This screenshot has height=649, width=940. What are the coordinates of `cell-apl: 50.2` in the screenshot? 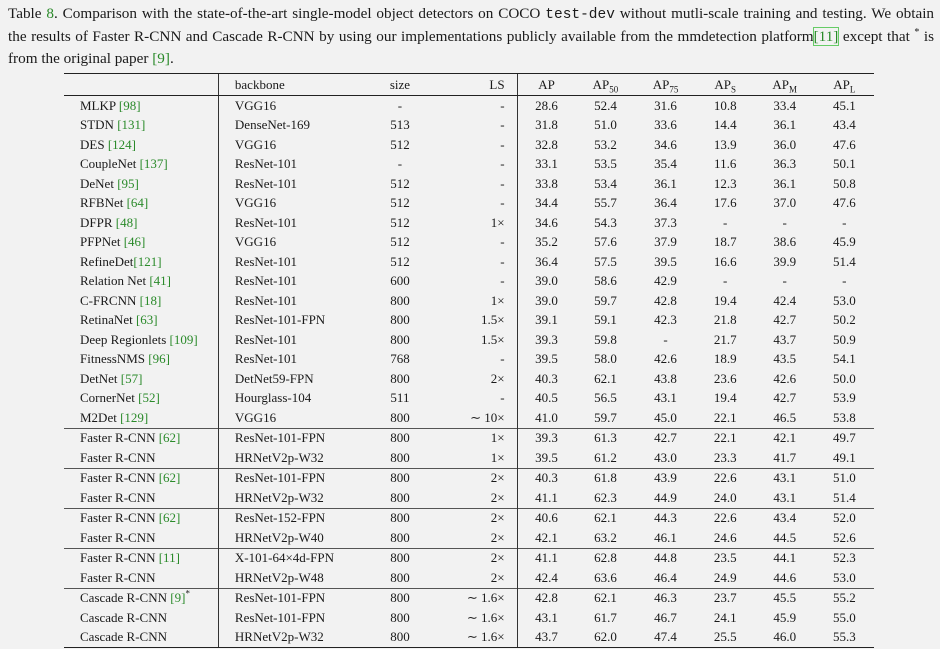 It's located at (844, 320).